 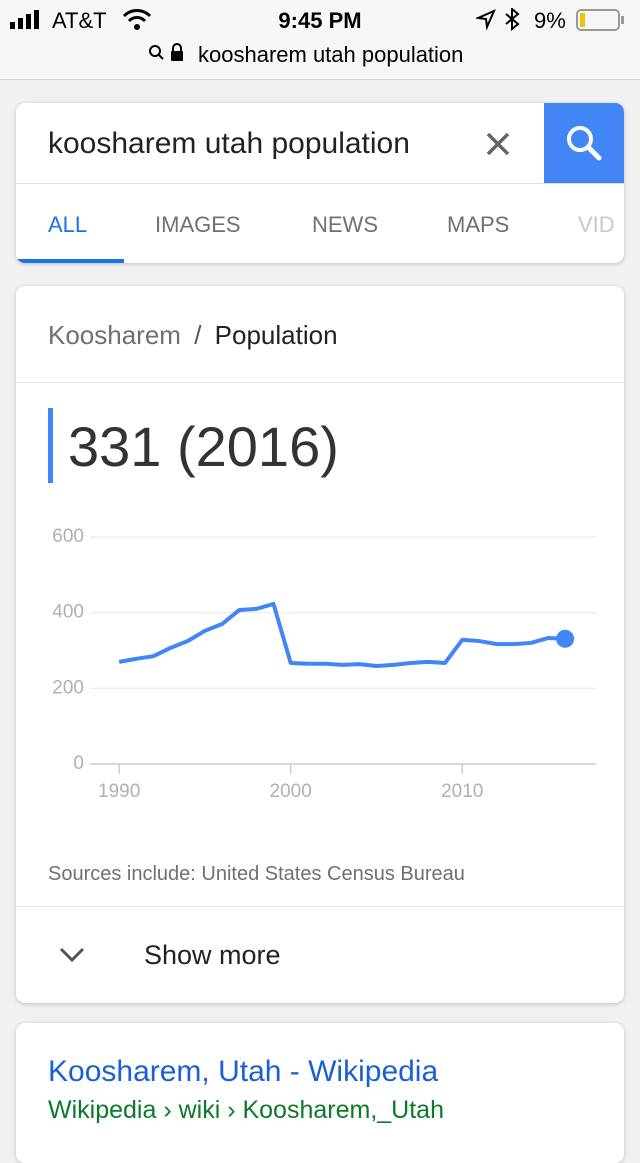 What do you see at coordinates (203, 446) in the screenshot?
I see `headline-value: 331 (2016)` at bounding box center [203, 446].